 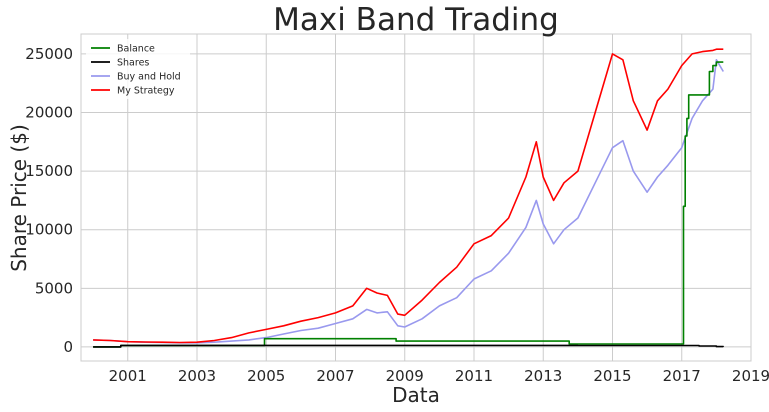 What do you see at coordinates (133, 63) in the screenshot?
I see `legend-label: Shares` at bounding box center [133, 63].